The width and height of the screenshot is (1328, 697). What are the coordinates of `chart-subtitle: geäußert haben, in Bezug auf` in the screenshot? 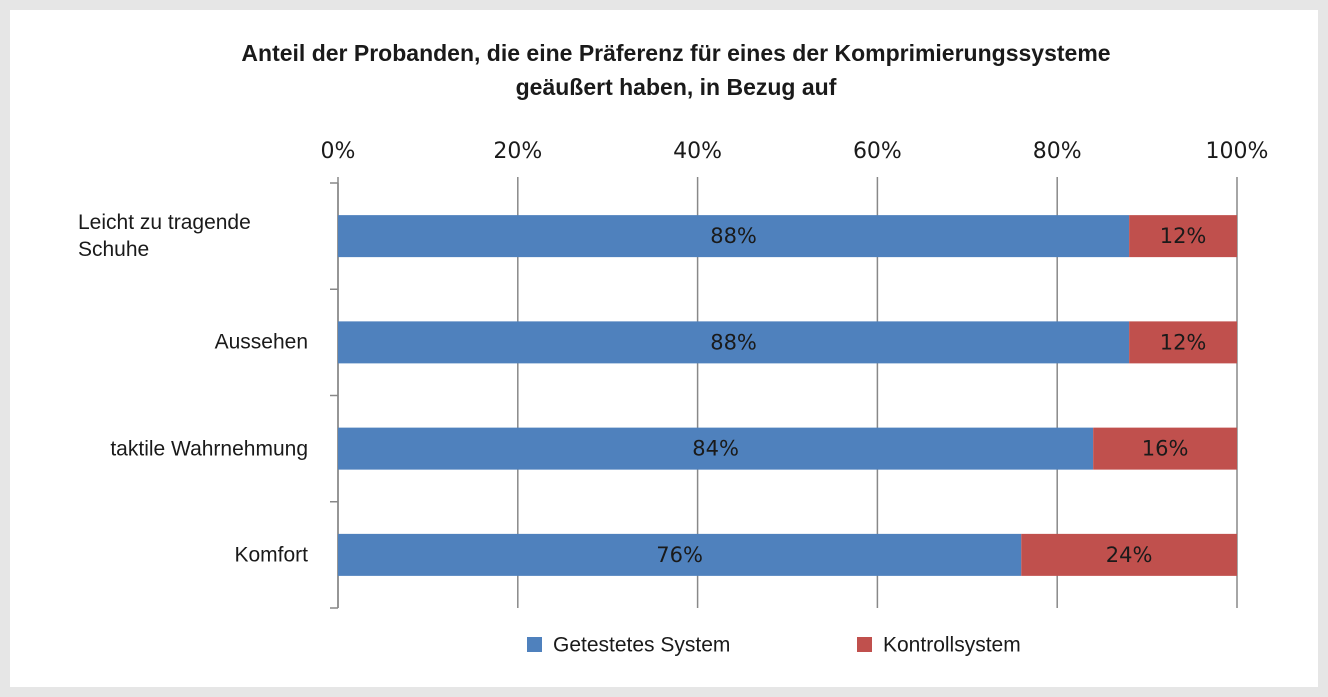 It's located at (676, 87).